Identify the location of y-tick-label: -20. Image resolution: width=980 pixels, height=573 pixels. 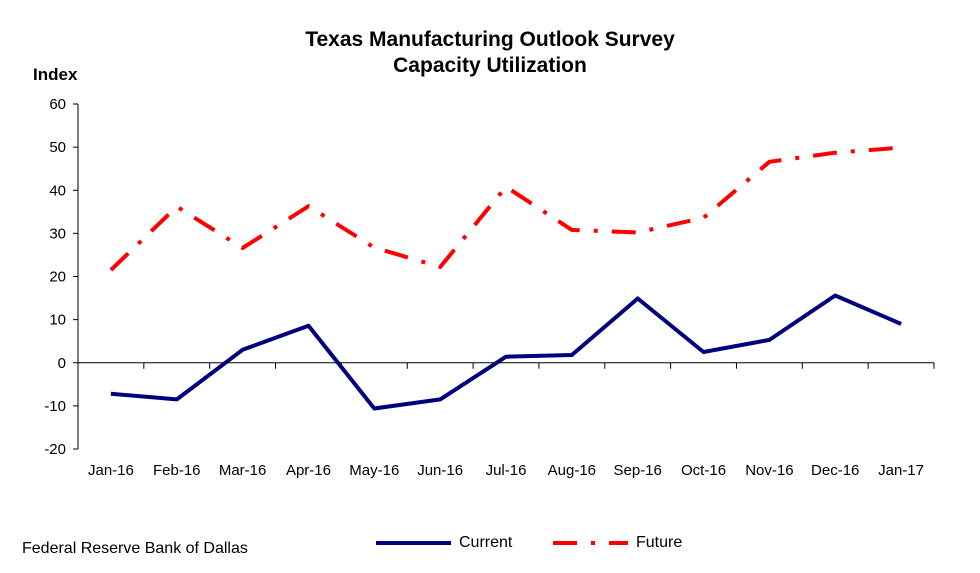
(55, 449).